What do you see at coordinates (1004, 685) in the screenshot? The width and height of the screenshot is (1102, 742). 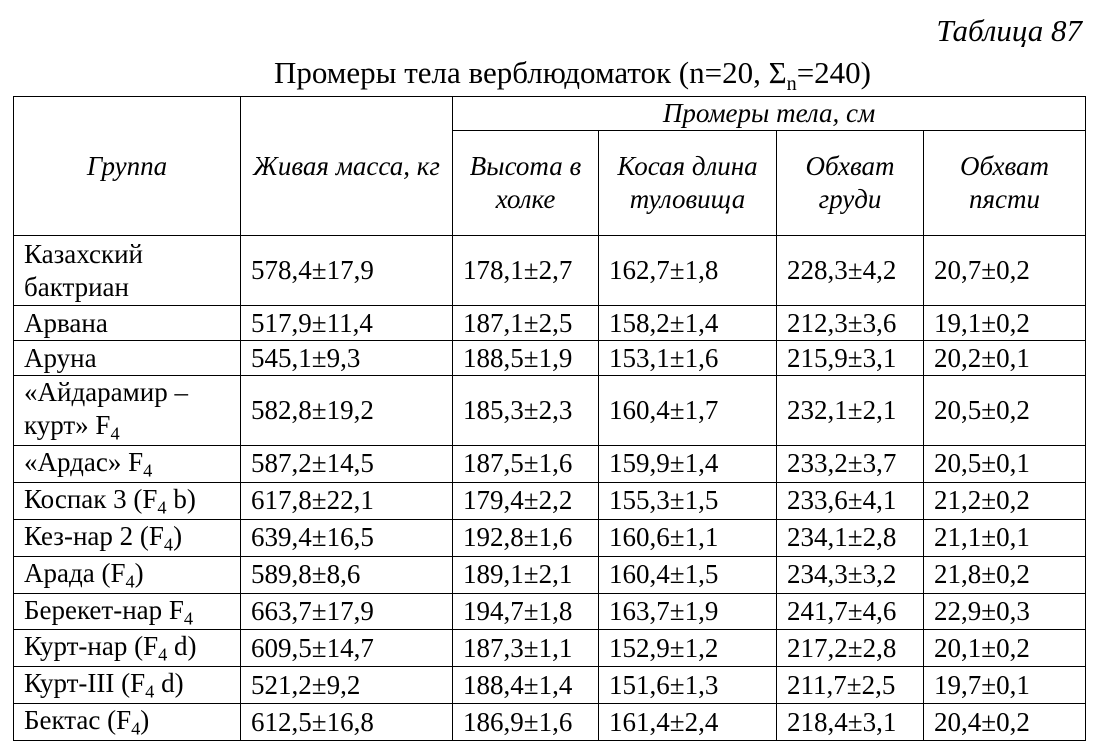 I see `cell-pastern: 19,7±0,1` at bounding box center [1004, 685].